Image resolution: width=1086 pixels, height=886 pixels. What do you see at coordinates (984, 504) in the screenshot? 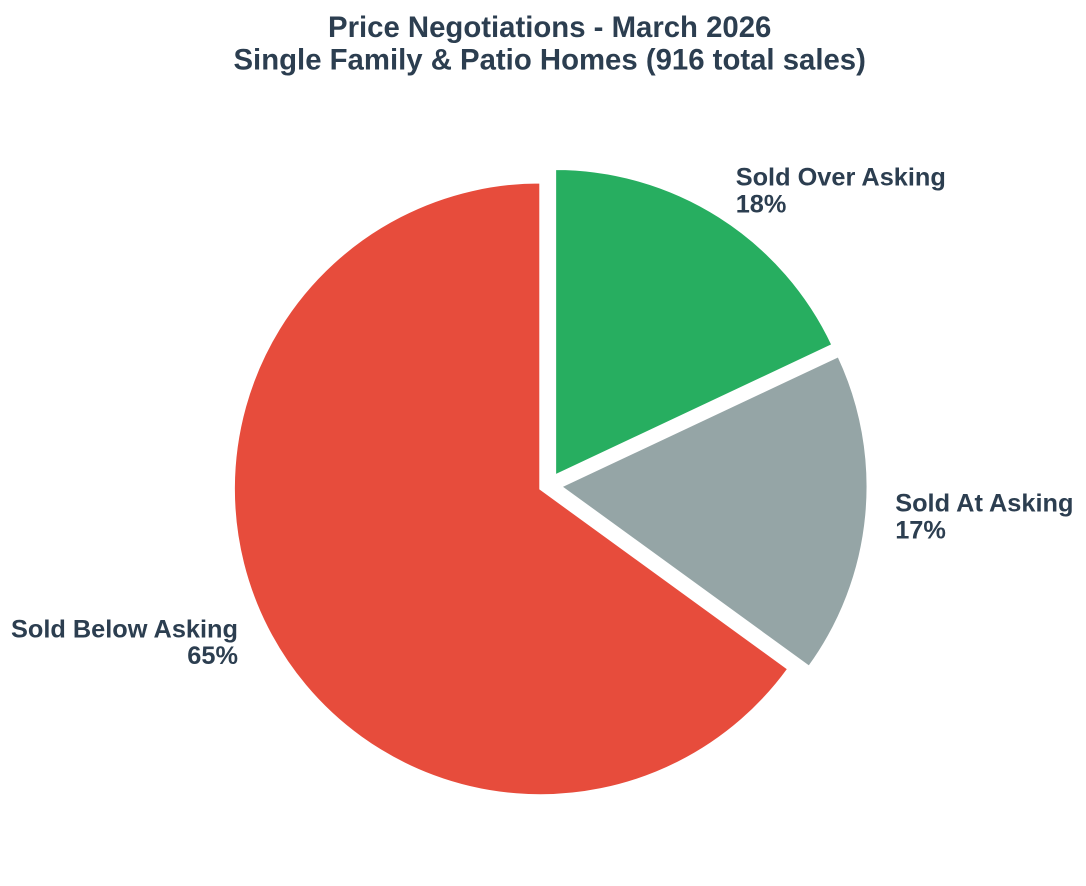
I see `svg-text: Sold At Asking` at bounding box center [984, 504].